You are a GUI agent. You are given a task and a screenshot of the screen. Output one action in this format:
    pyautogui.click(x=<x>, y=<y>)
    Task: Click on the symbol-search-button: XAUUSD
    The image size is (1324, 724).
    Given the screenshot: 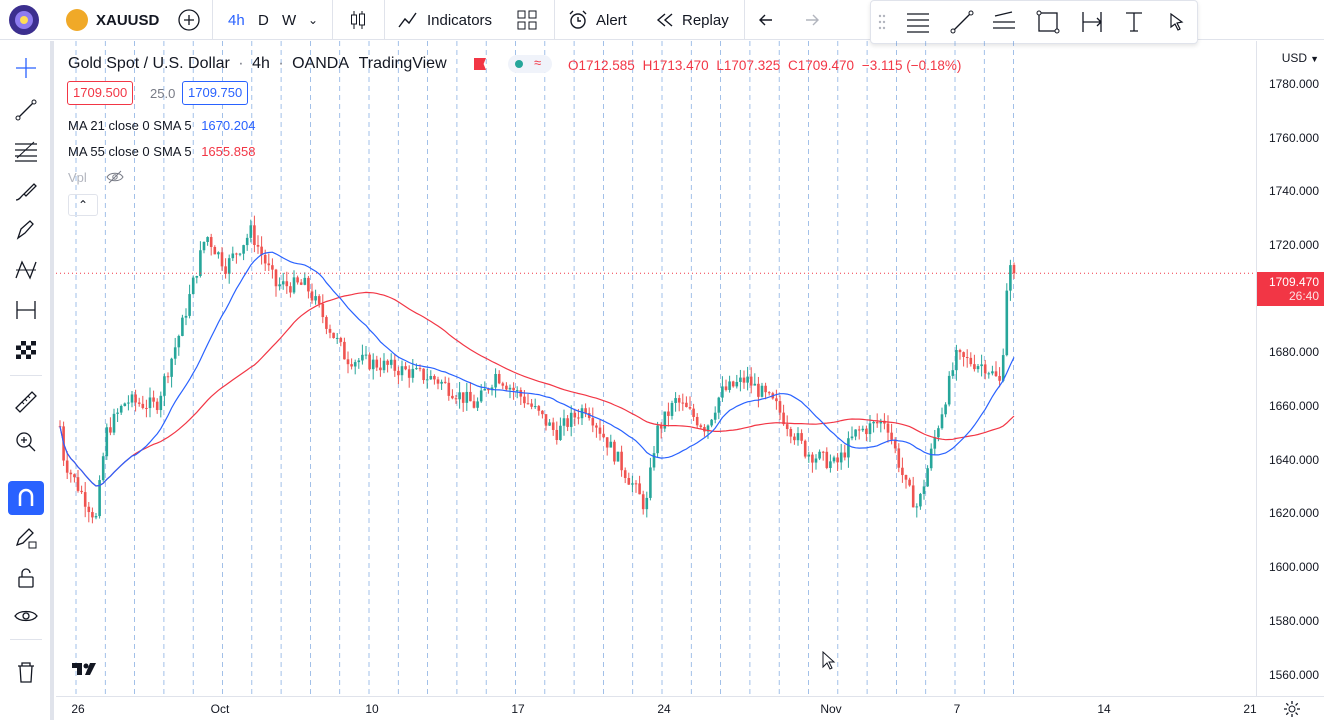 What is the action you would take?
    pyautogui.click(x=109, y=20)
    